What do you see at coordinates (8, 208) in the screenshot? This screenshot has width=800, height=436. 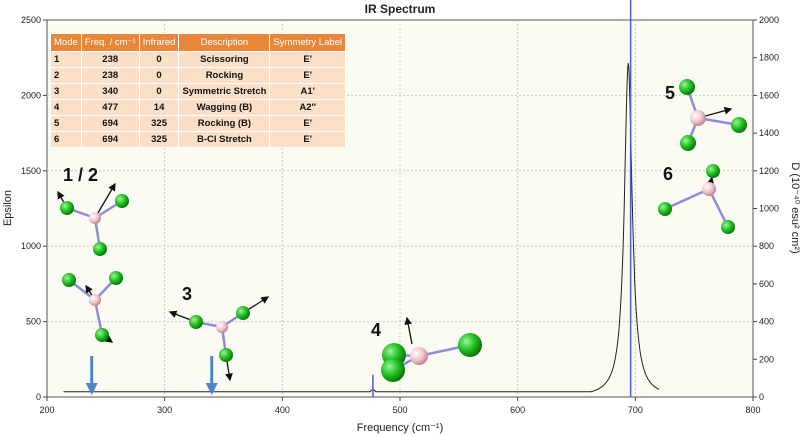 I see `y-axis-label: Epsilon` at bounding box center [8, 208].